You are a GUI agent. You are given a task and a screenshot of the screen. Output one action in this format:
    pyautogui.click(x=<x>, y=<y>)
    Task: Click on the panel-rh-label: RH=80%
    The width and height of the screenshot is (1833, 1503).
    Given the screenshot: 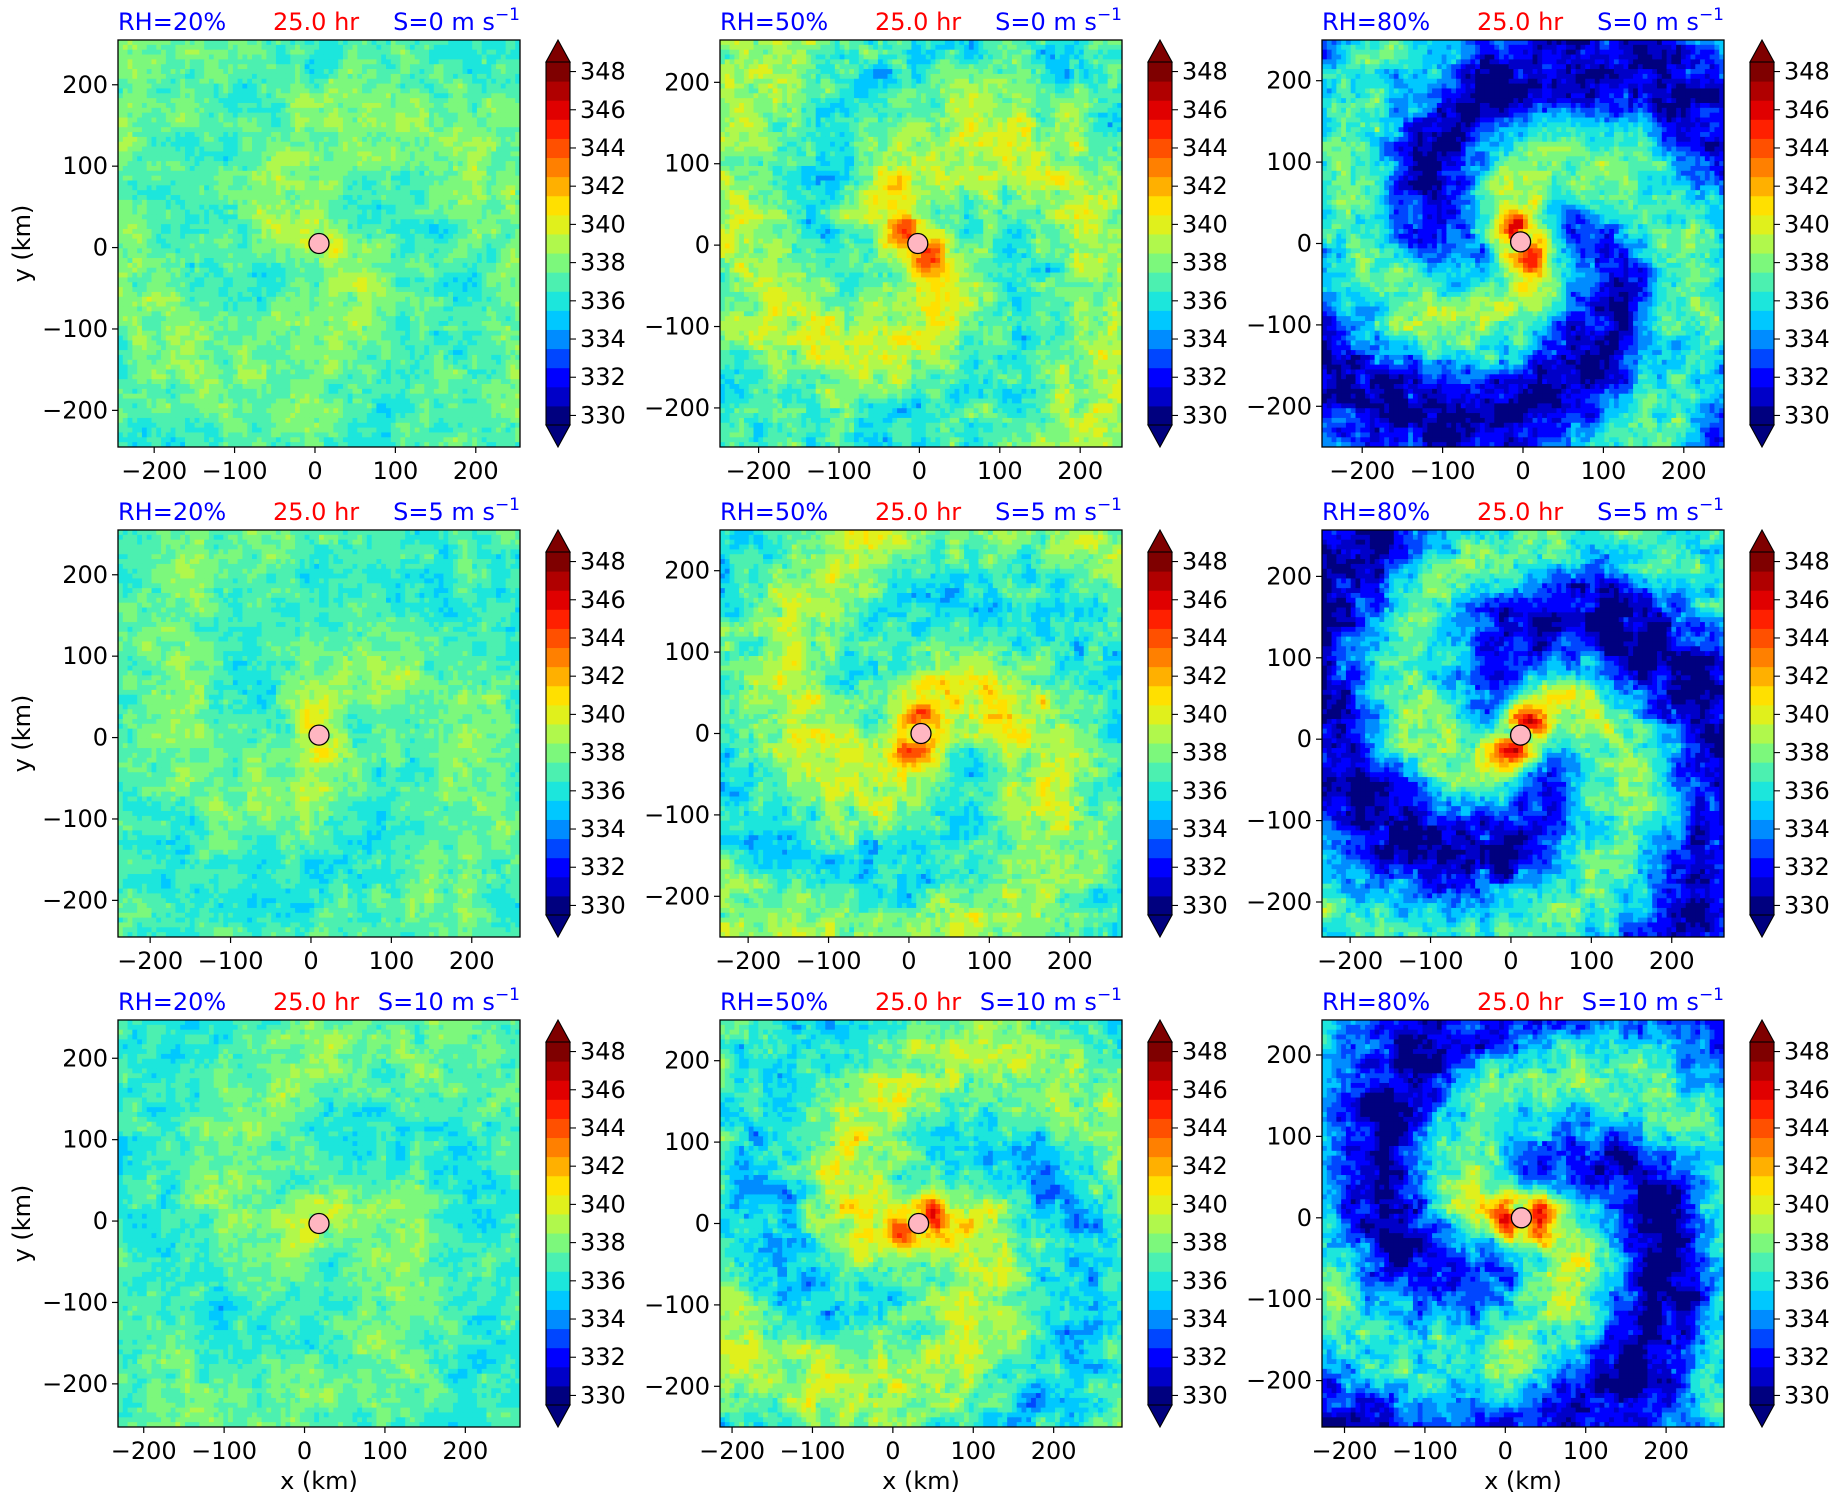 What is the action you would take?
    pyautogui.click(x=1376, y=22)
    